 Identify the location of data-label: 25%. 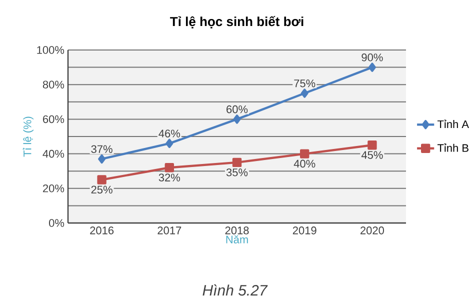
(101, 190).